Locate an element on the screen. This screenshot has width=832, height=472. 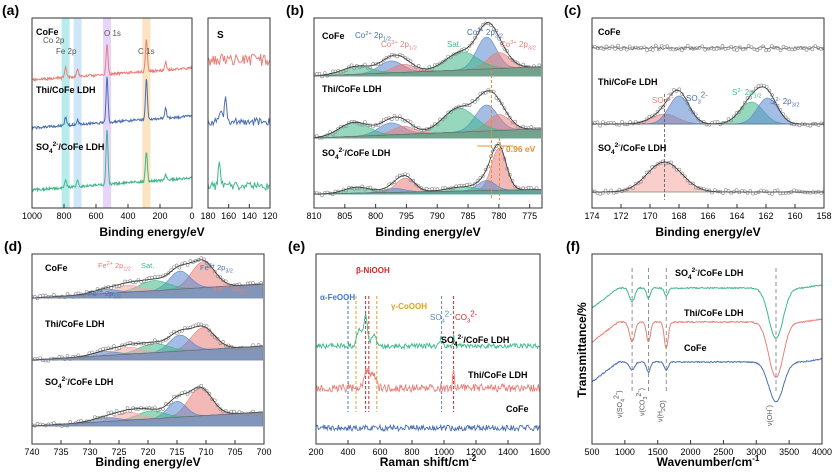
x-tick-label: 1400 is located at coordinates (508, 452).